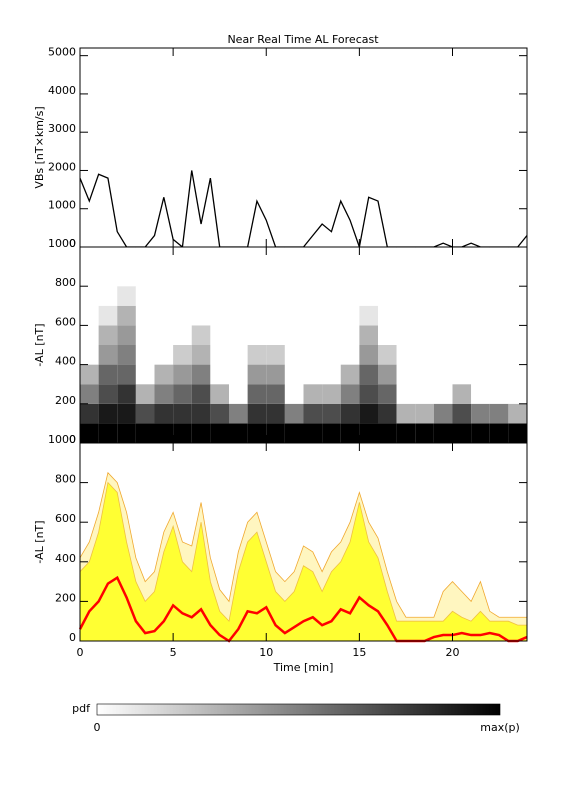  Describe the element at coordinates (303, 39) in the screenshot. I see `chart-title: Near Real Time AL Forecast` at that location.